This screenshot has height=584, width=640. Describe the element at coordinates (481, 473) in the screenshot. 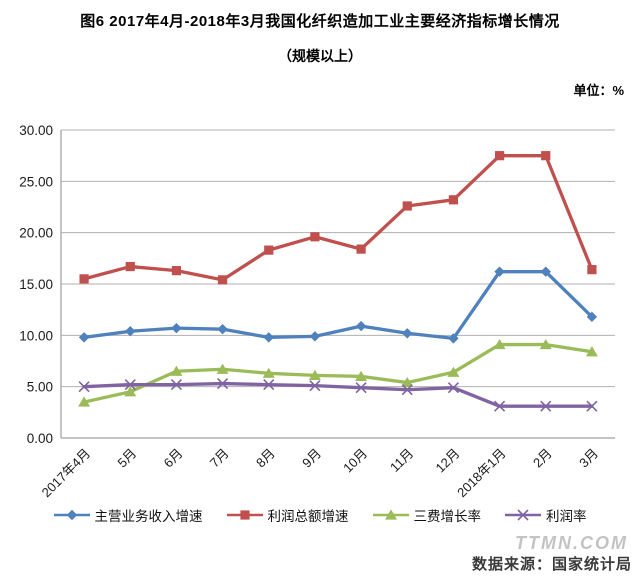

I see `x-axis-tick-label: 2018年1月` at that location.